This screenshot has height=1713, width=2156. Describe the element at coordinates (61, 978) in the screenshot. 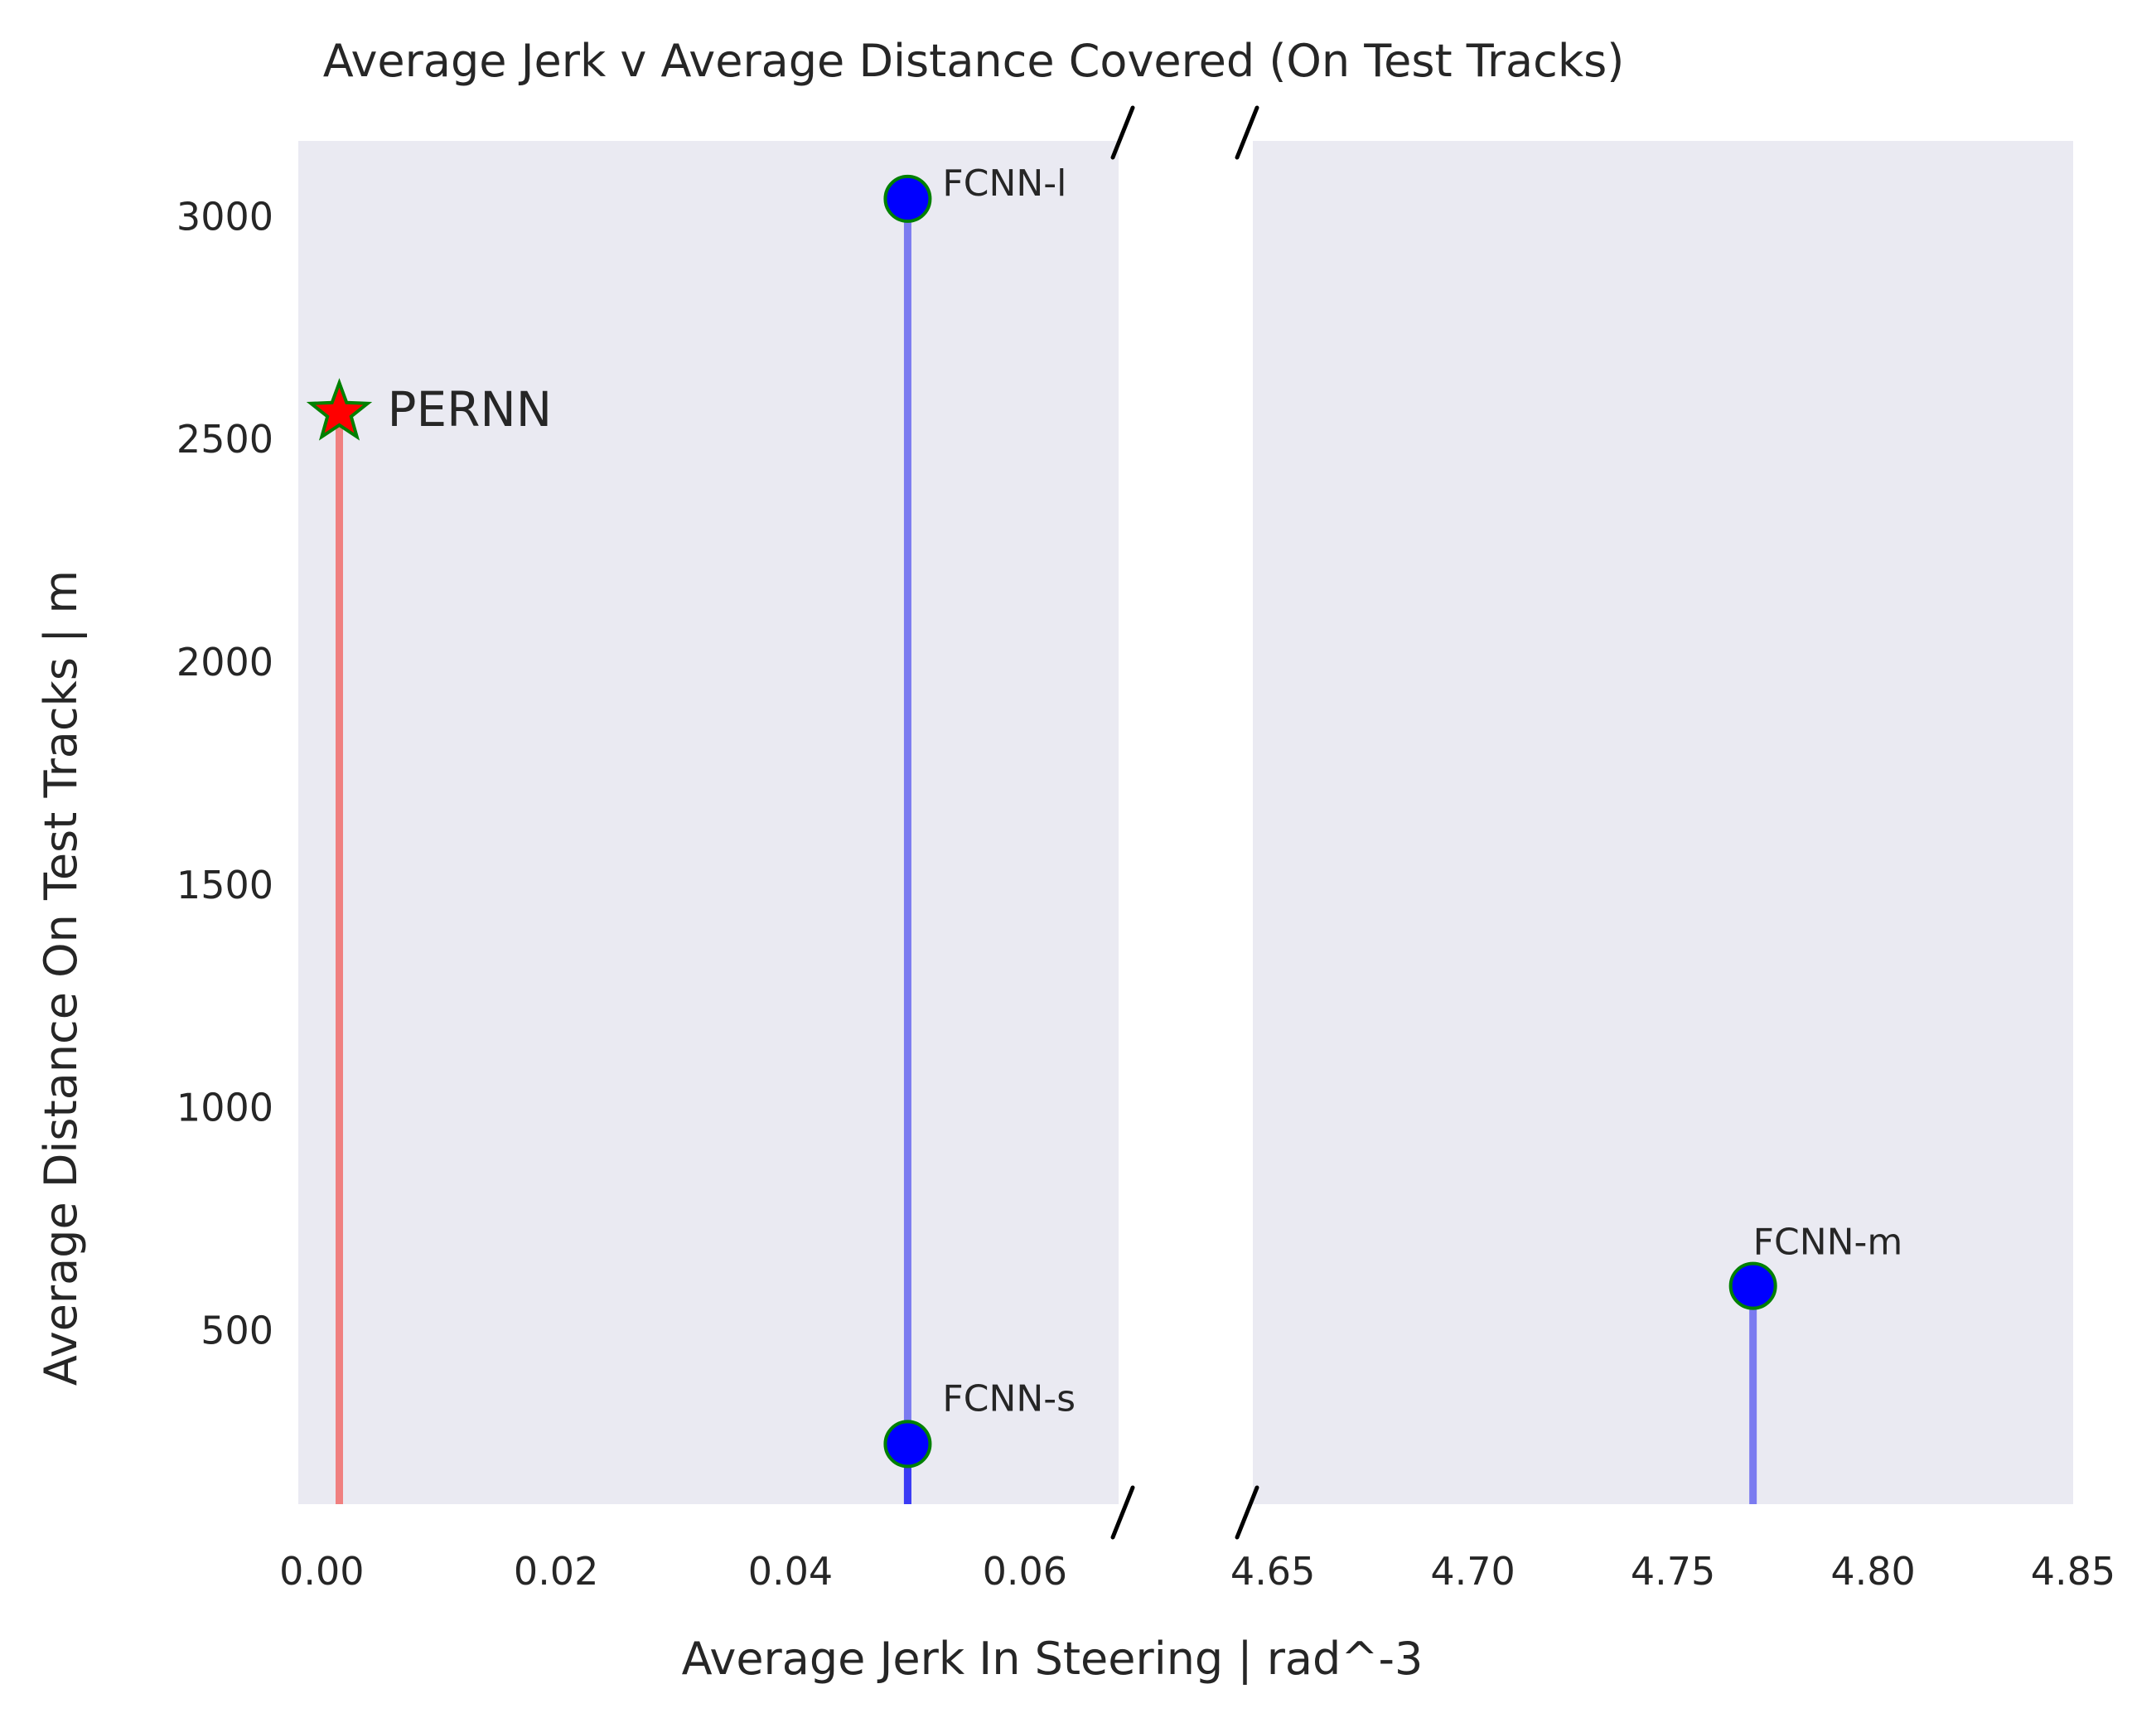

I see `y-axis-label: Average Distance On Test Tracks | m` at that location.